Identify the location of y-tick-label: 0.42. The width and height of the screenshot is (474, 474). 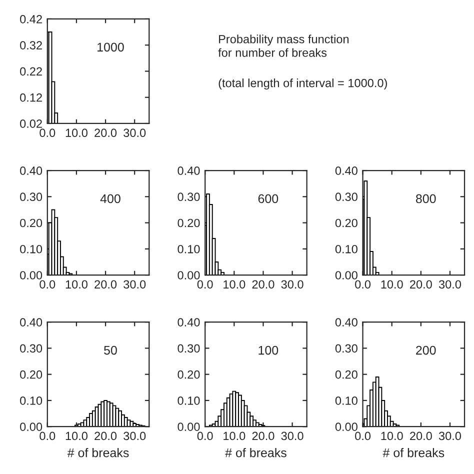
(31, 19).